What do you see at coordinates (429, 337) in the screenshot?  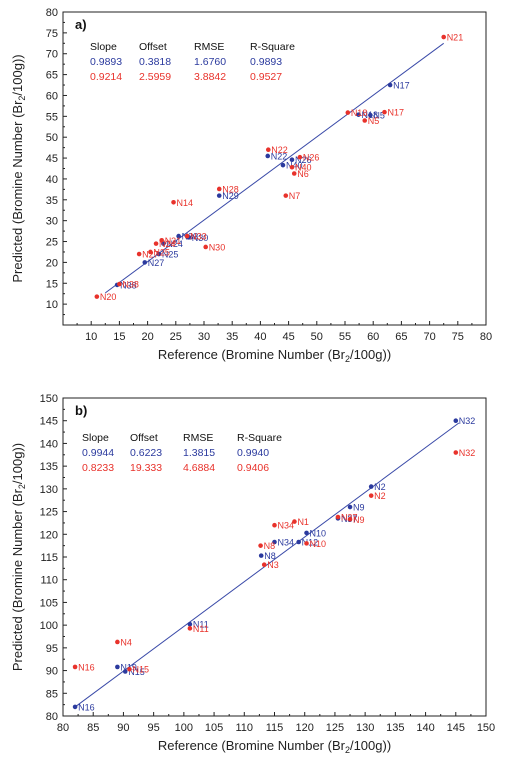 I see `x-tick-label: 70` at bounding box center [429, 337].